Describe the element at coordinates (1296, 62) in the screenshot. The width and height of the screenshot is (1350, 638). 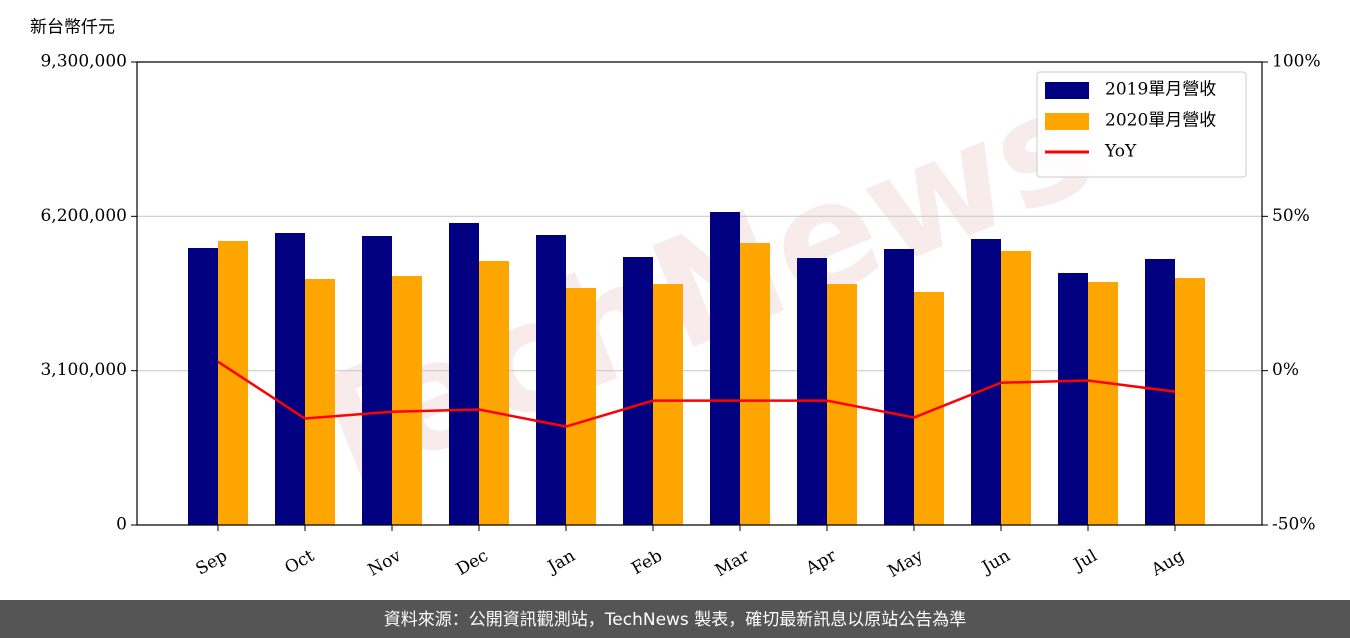
I see `y2-tick-label: 100%` at that location.